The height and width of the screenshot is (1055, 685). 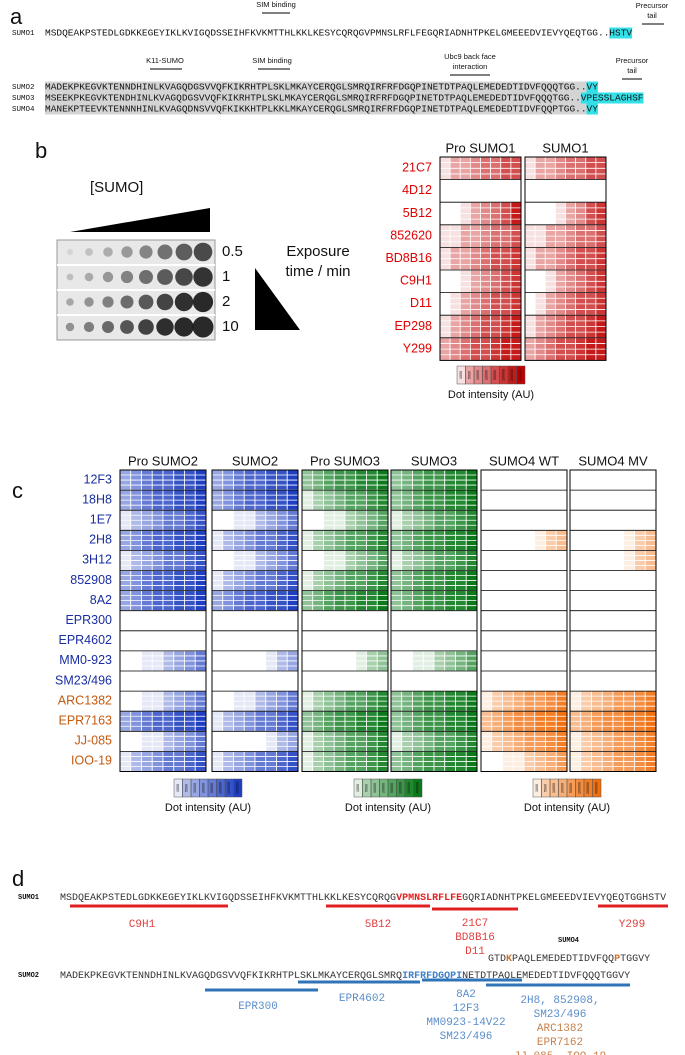 What do you see at coordinates (91, 761) in the screenshot?
I see `row-label: IOO-19` at bounding box center [91, 761].